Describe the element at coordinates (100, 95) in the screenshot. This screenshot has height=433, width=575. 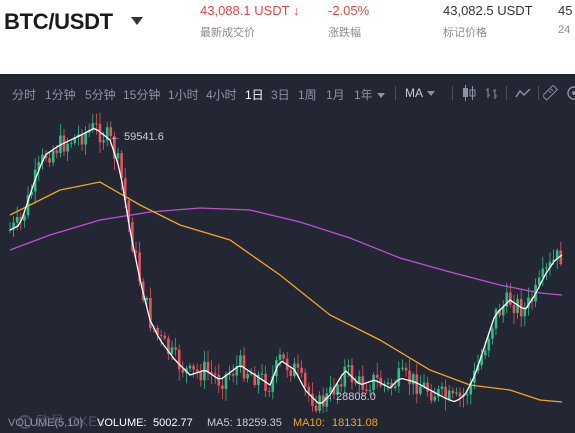
I see `interval-tab: 5分钟` at that location.